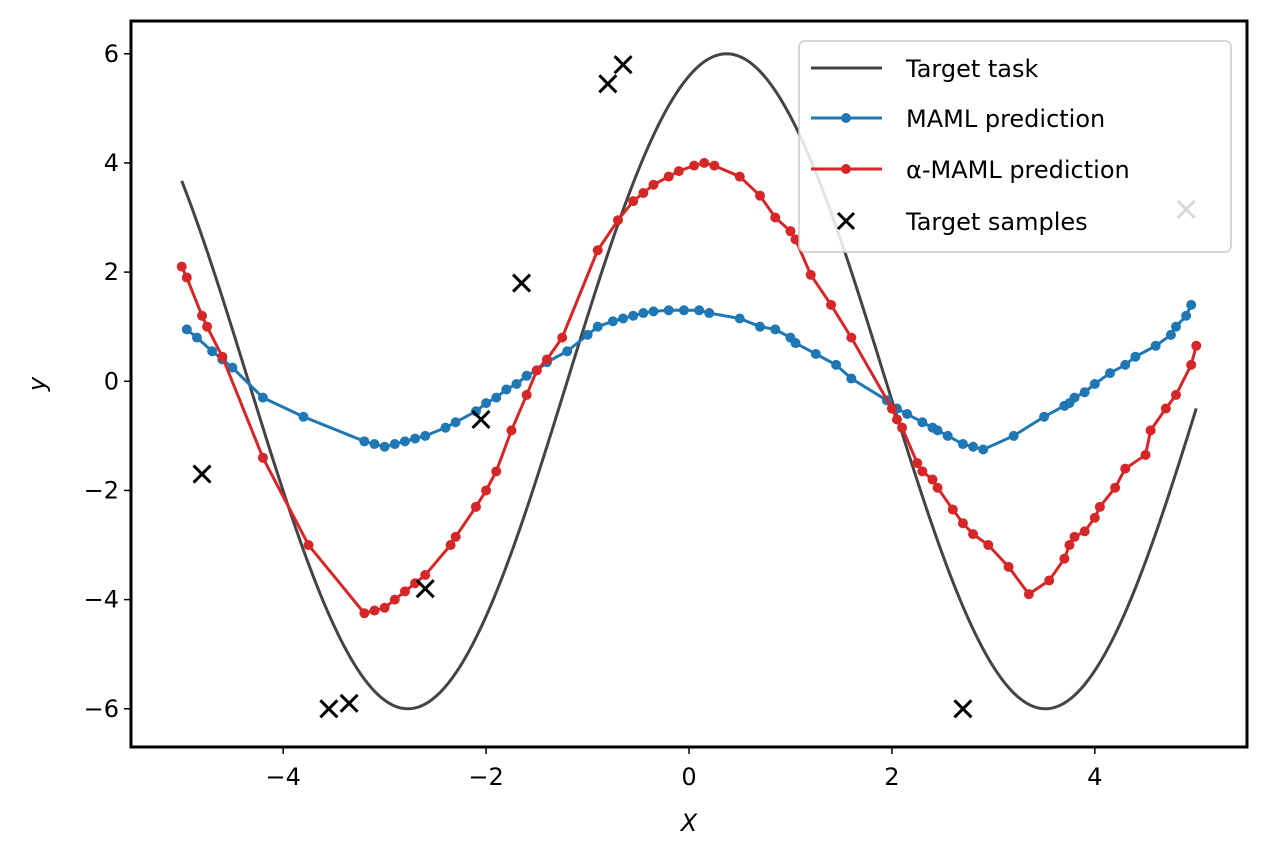 The width and height of the screenshot is (1271, 863). Describe the element at coordinates (972, 69) in the screenshot. I see `legend-label-target-task: Target task` at that location.